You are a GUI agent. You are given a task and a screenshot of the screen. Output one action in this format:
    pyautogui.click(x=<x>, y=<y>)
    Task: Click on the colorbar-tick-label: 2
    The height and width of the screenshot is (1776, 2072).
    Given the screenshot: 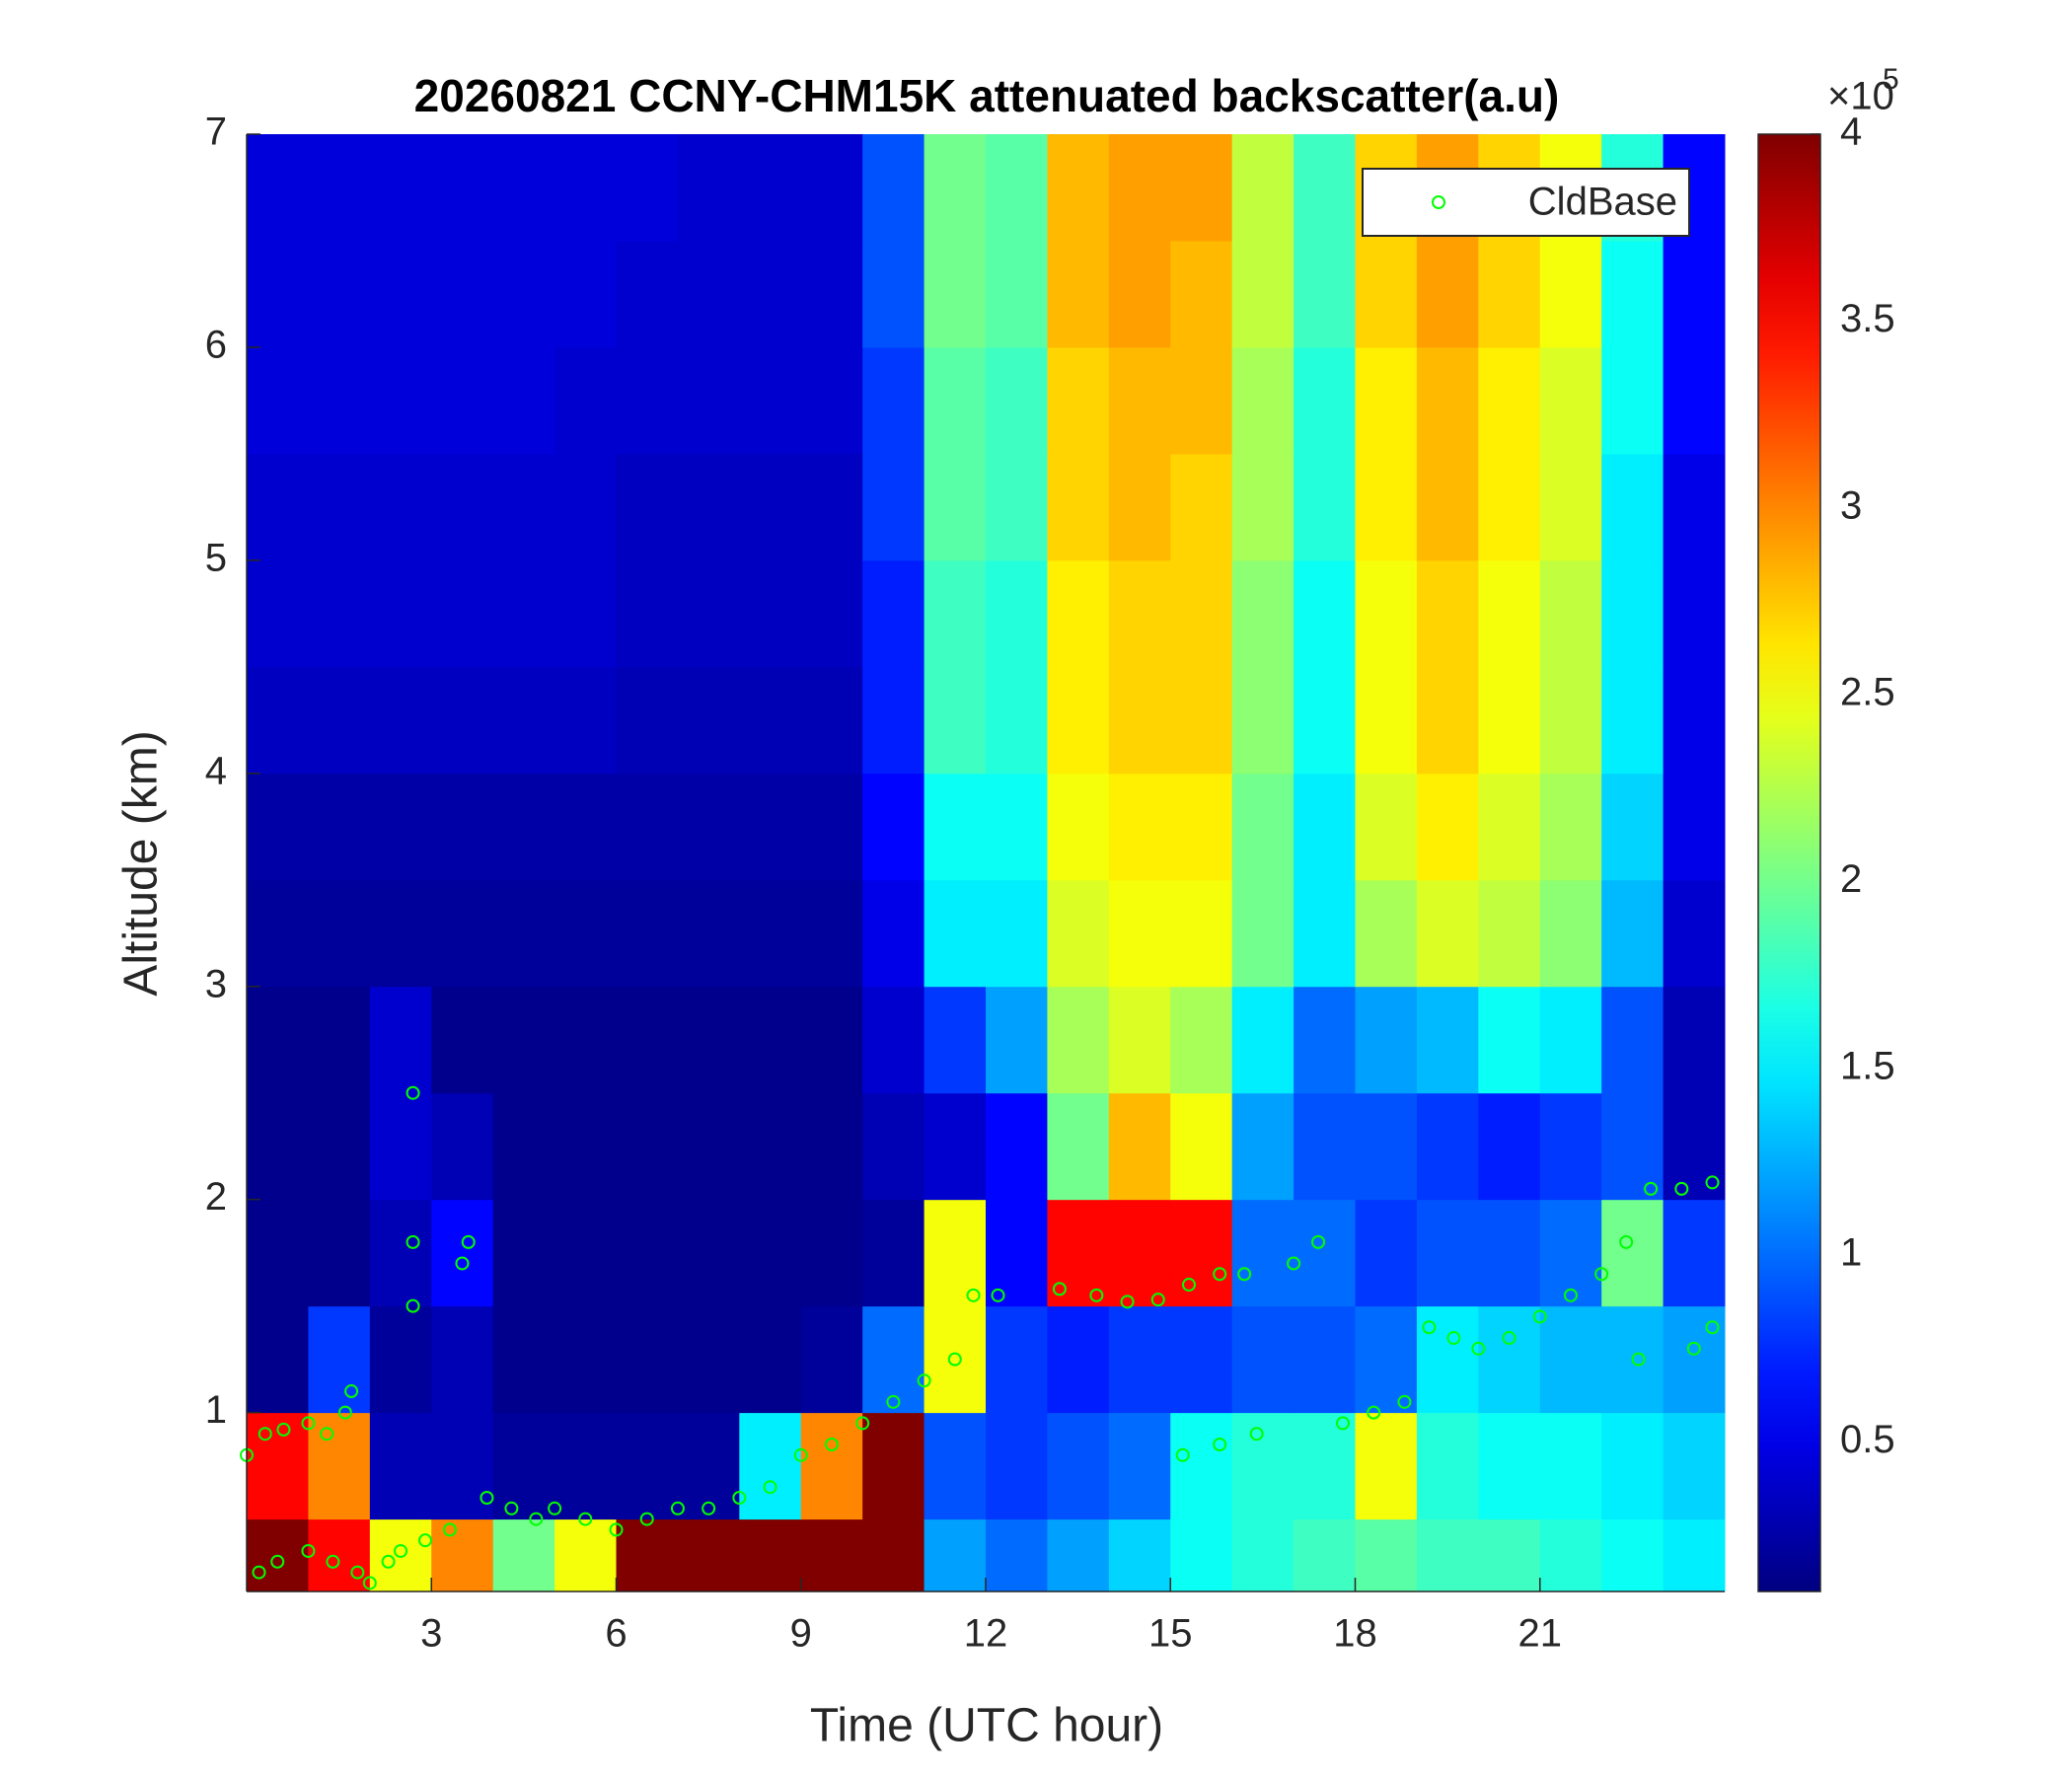 What is the action you would take?
    pyautogui.click(x=1851, y=879)
    